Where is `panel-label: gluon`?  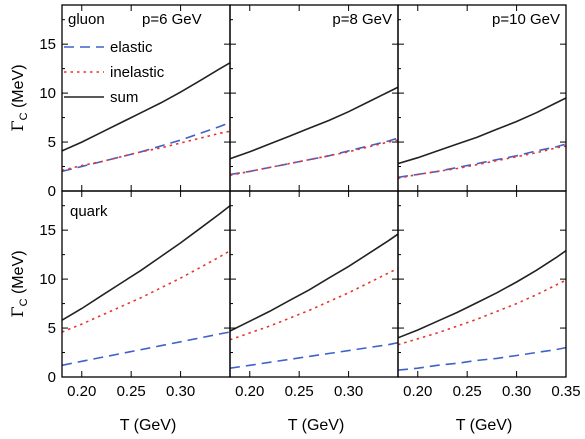 panel-label: gluon is located at coordinates (86, 19).